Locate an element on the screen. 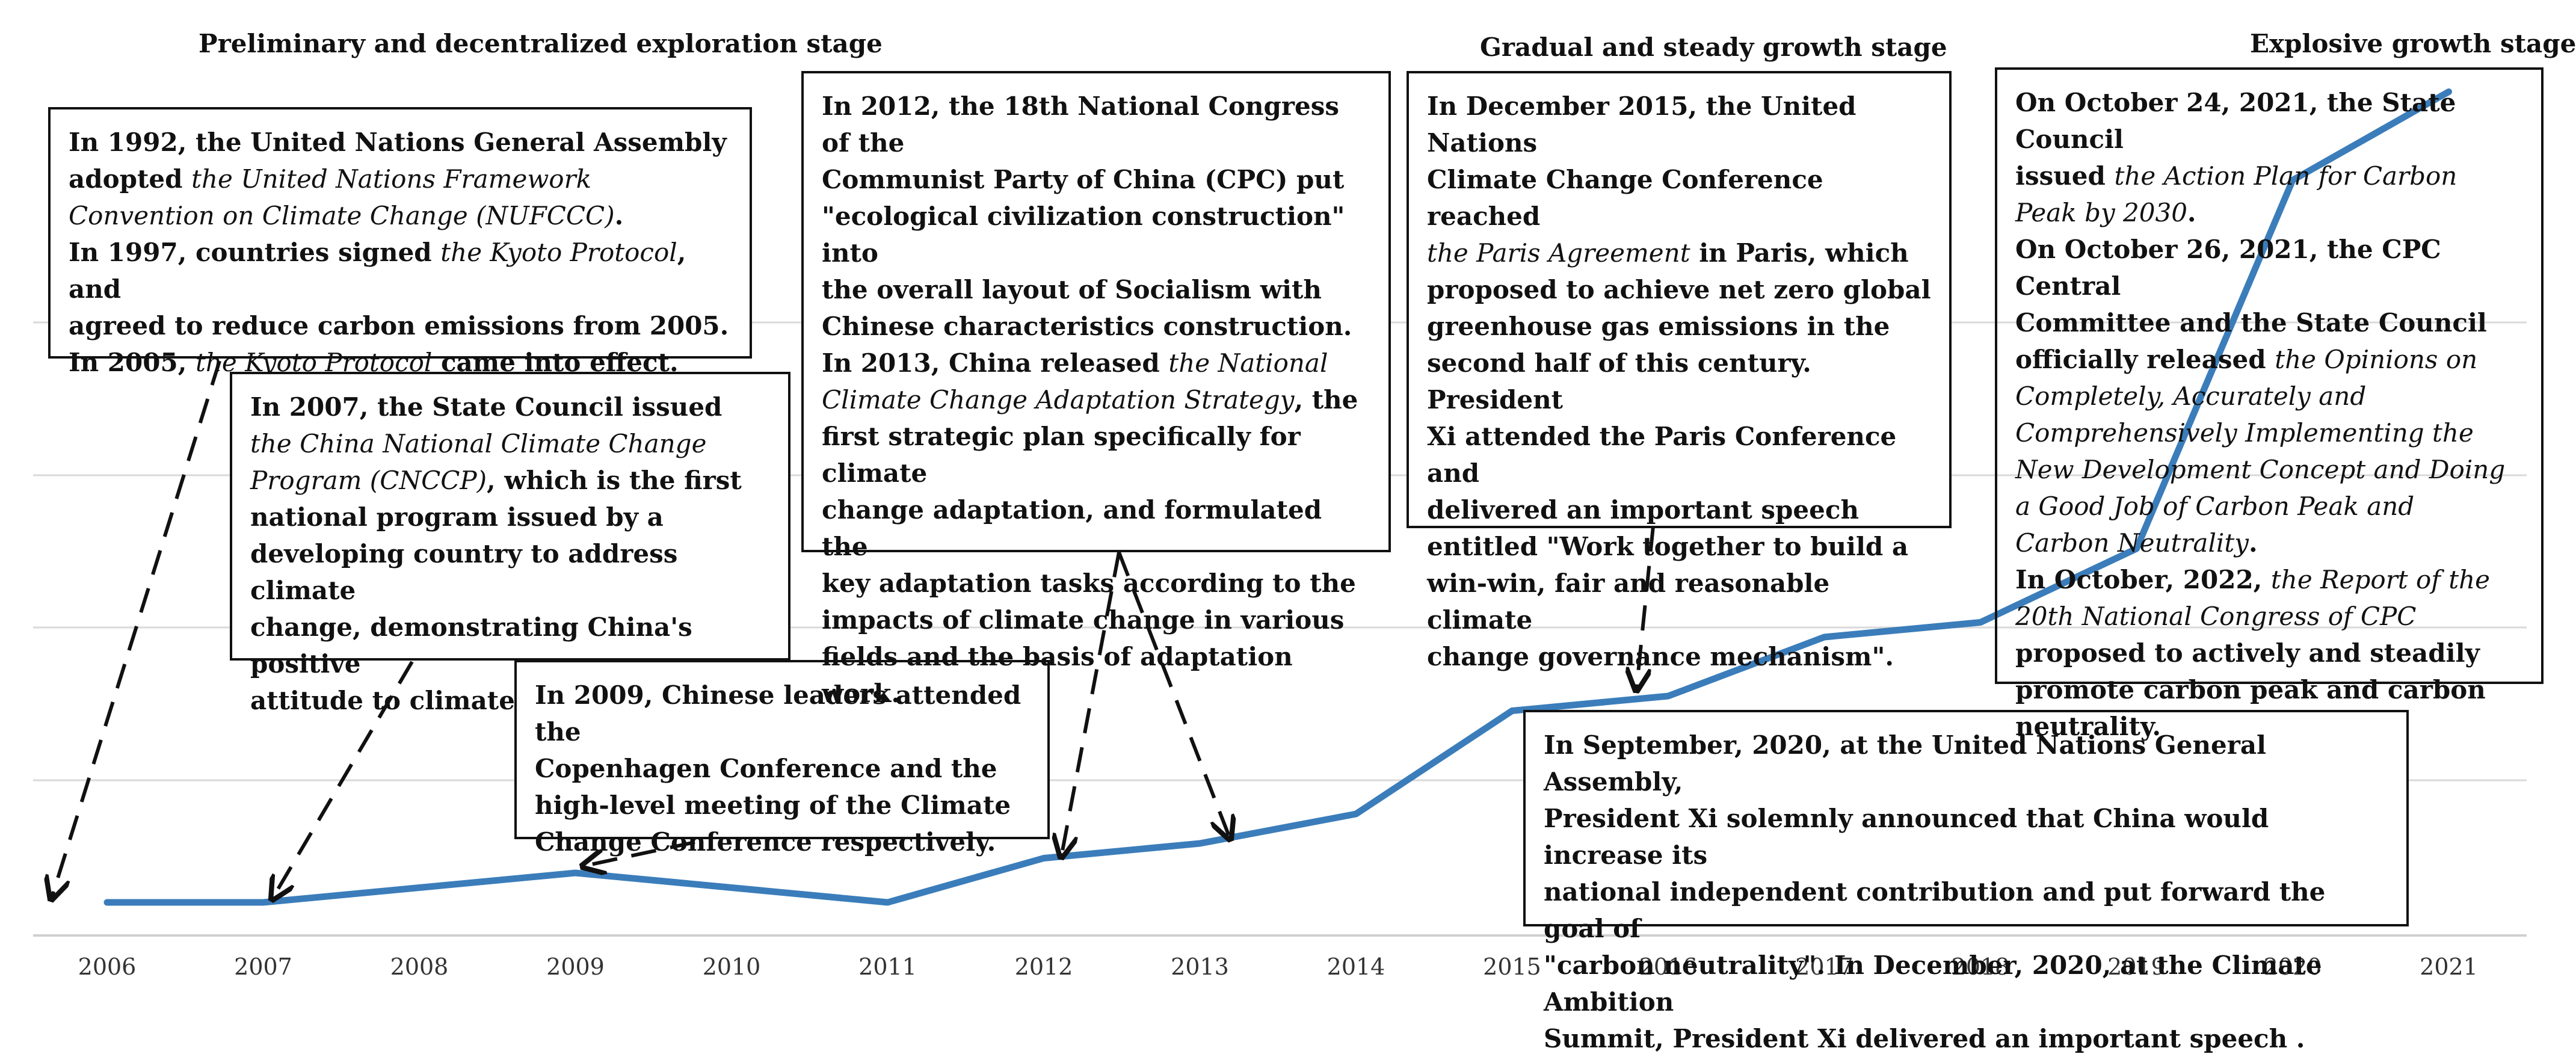  x-tick-label: 2016 is located at coordinates (1668, 967).